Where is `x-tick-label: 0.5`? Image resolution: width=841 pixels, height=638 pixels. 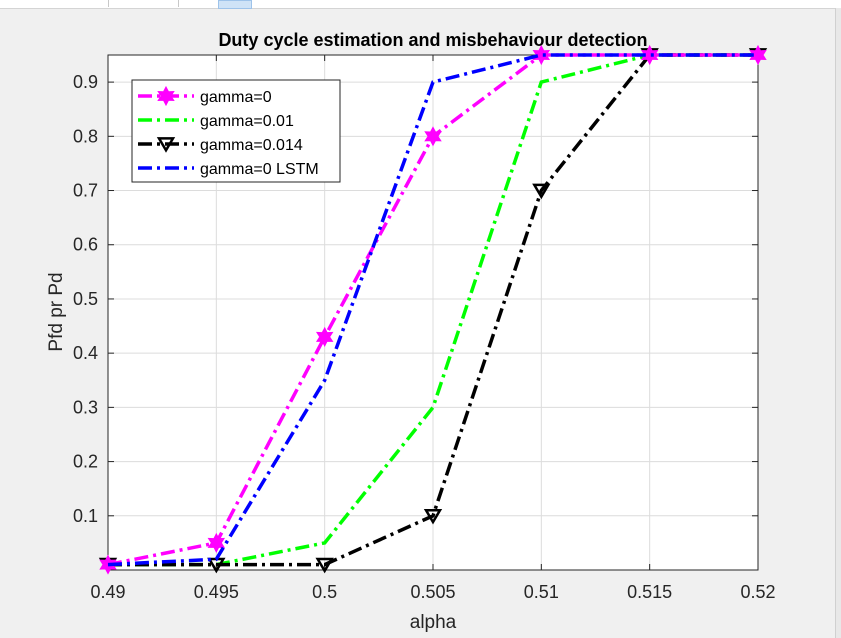 x-tick-label: 0.5 is located at coordinates (324, 592).